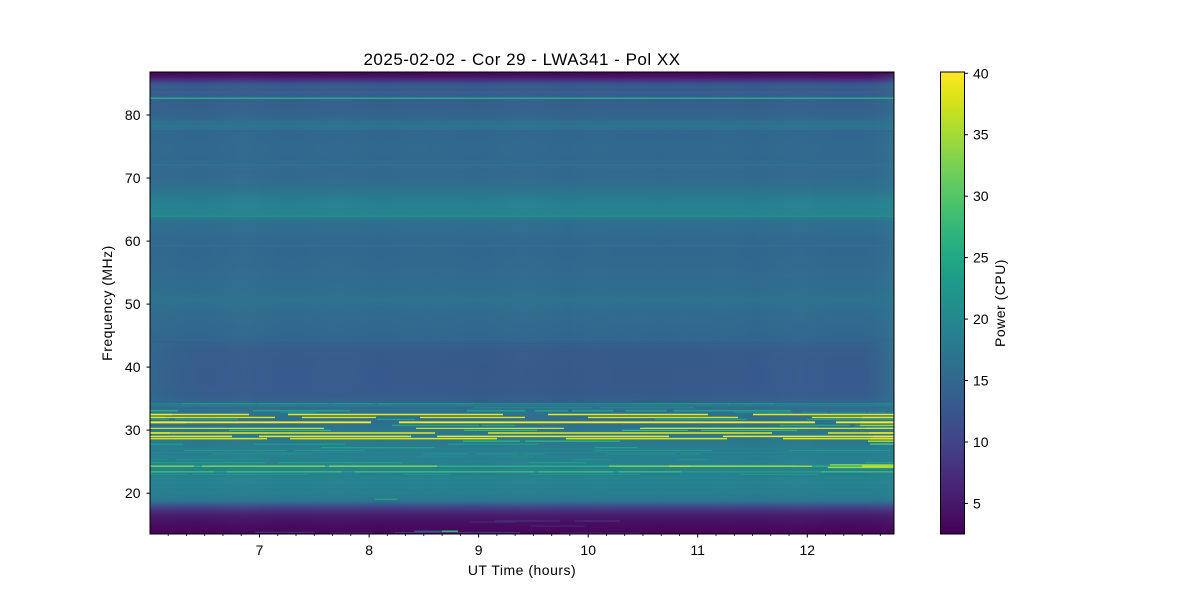 The image size is (1200, 600). Describe the element at coordinates (981, 135) in the screenshot. I see `svg-text: 35` at that location.